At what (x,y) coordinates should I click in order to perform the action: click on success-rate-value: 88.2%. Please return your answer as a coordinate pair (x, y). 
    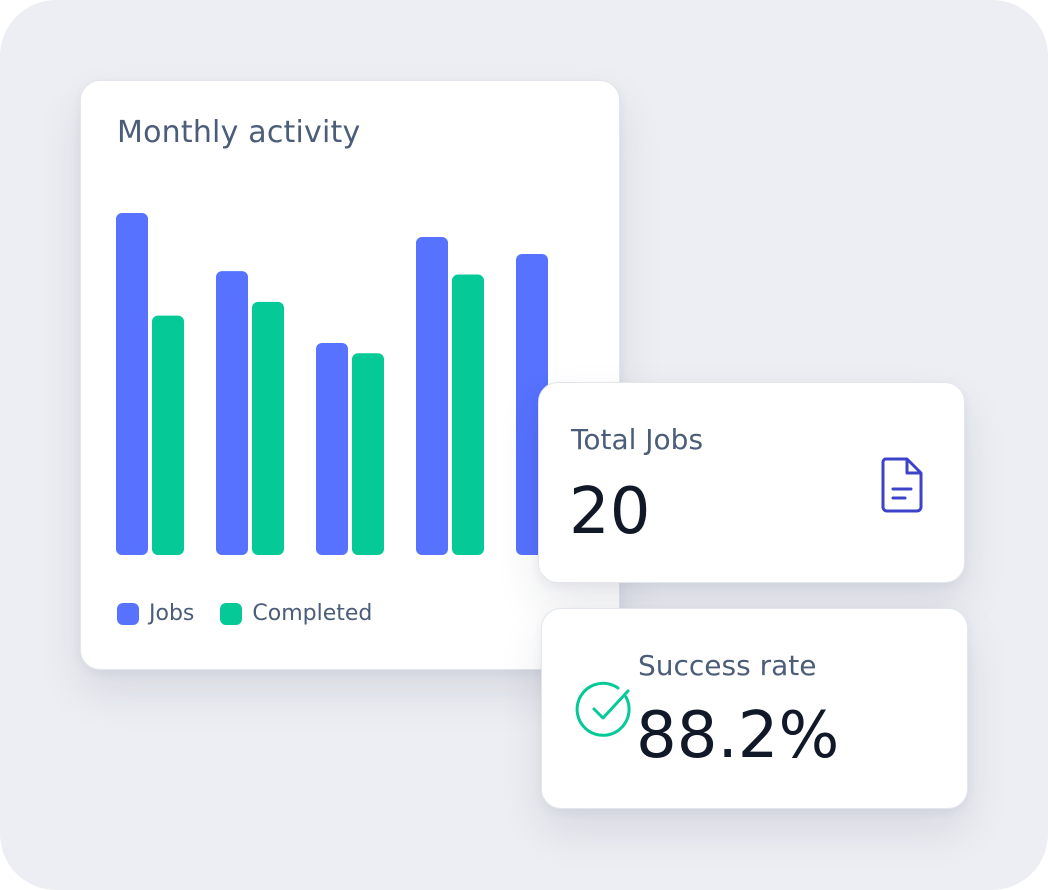
    Looking at the image, I should click on (738, 736).